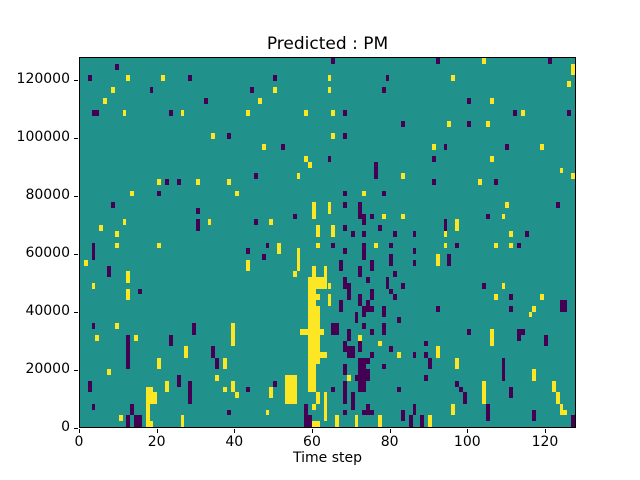  I want to click on y-tick-label: 20000, so click(47, 369).